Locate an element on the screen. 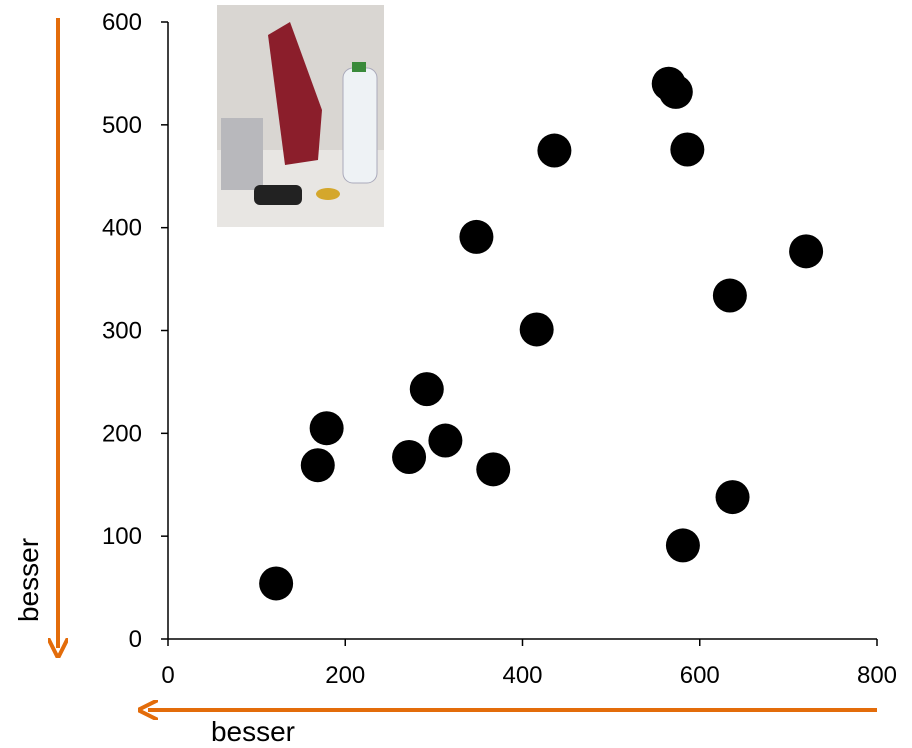 The height and width of the screenshot is (748, 912). photo is located at coordinates (300, 116).